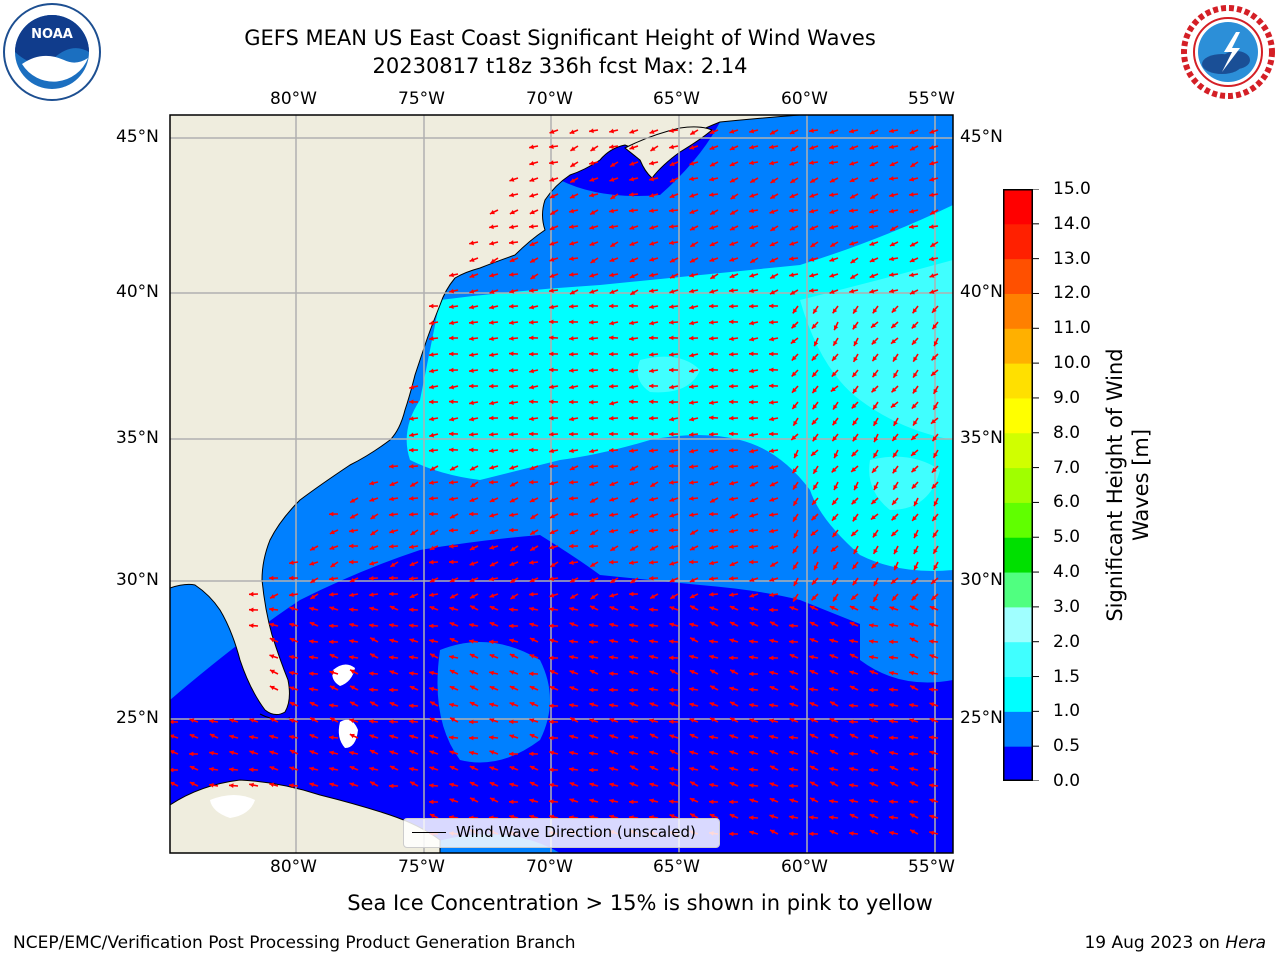 Image resolution: width=1280 pixels, height=960 pixels. What do you see at coordinates (1067, 641) in the screenshot?
I see `colorbar-tick-label: 2.0` at bounding box center [1067, 641].